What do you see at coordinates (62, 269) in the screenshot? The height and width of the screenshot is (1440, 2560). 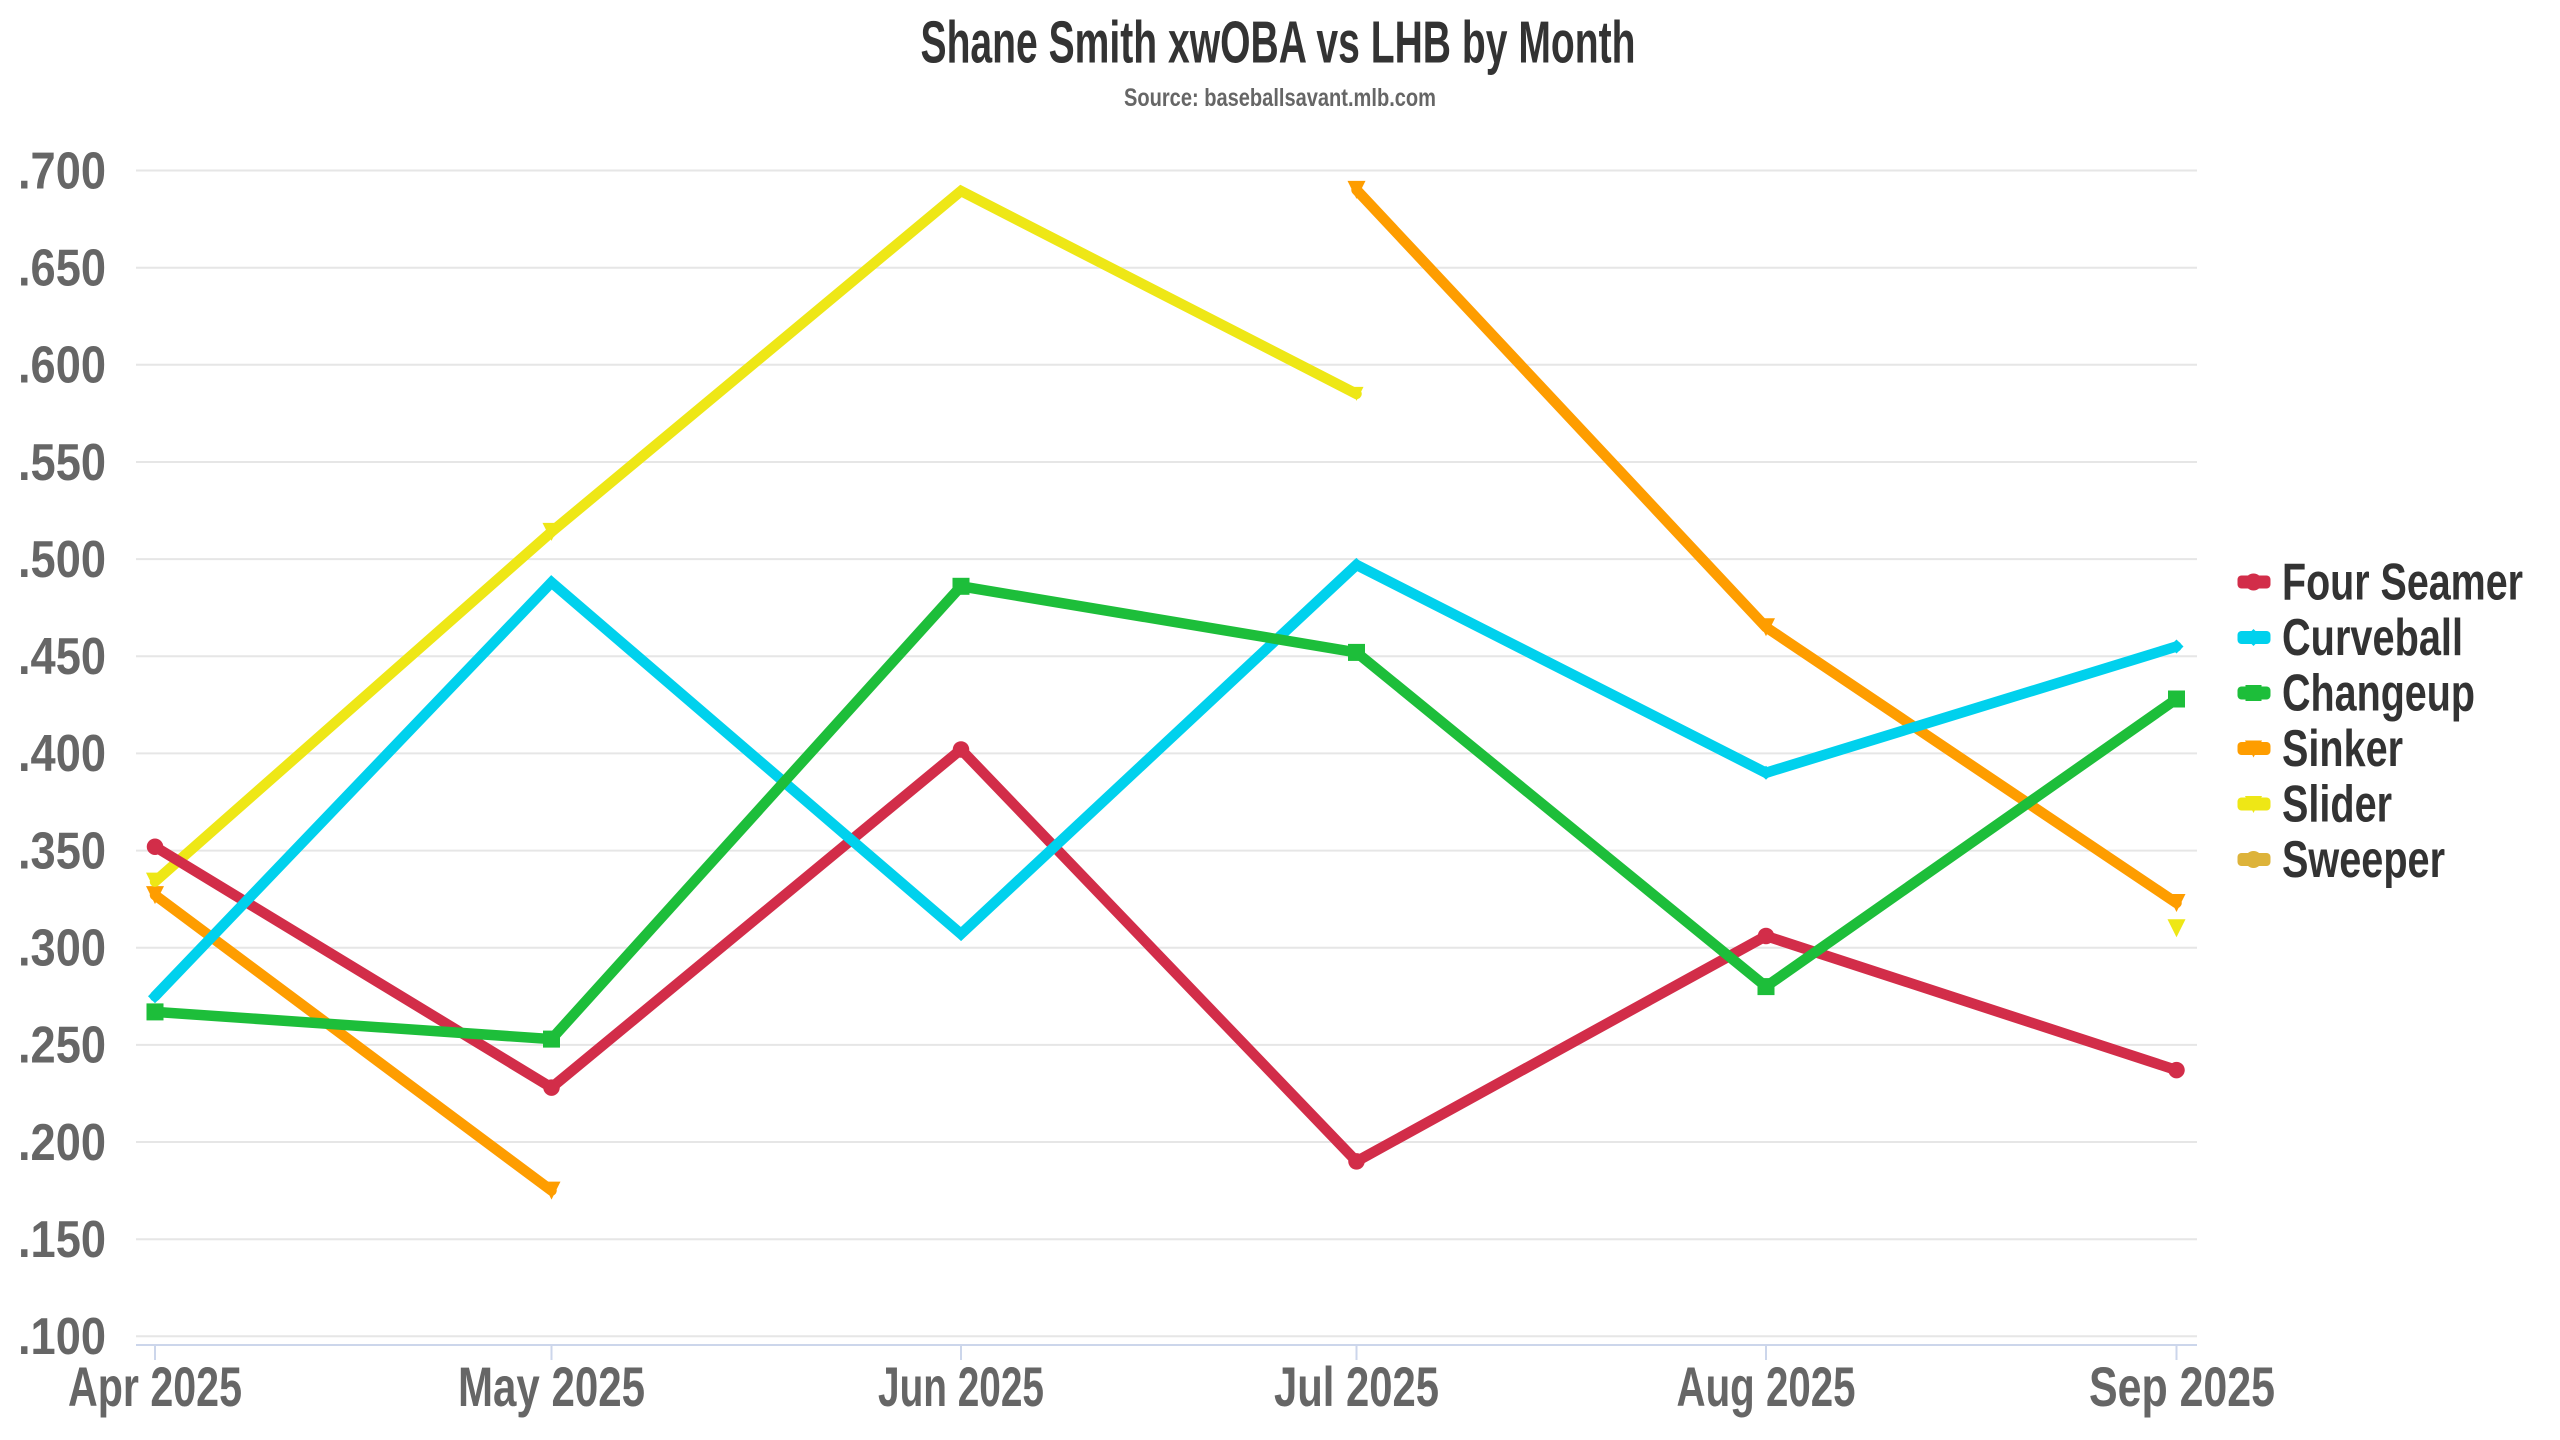 I see `svg-text: .650` at bounding box center [62, 269].